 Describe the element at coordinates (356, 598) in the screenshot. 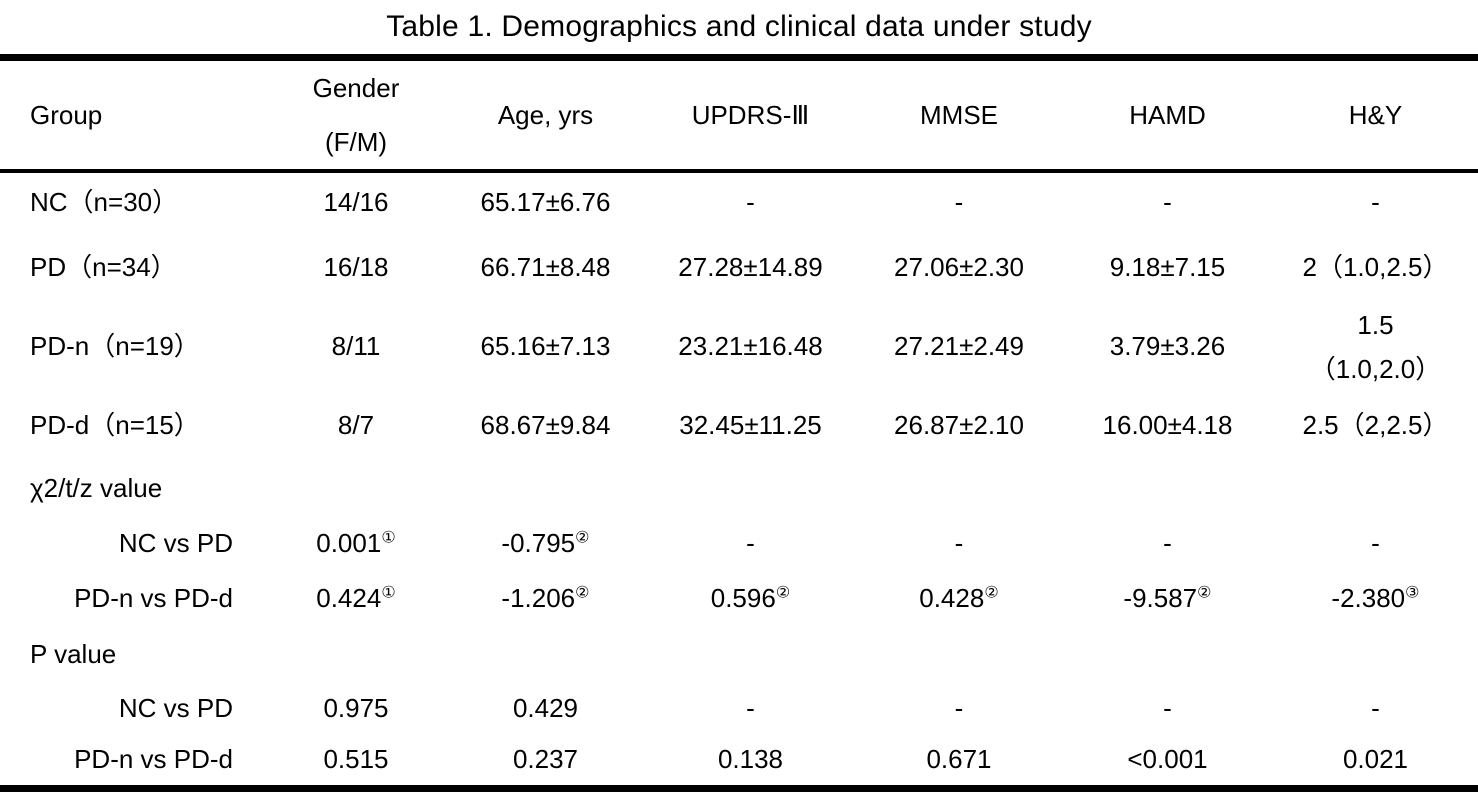

I see `cell-gender: 0.424①` at that location.